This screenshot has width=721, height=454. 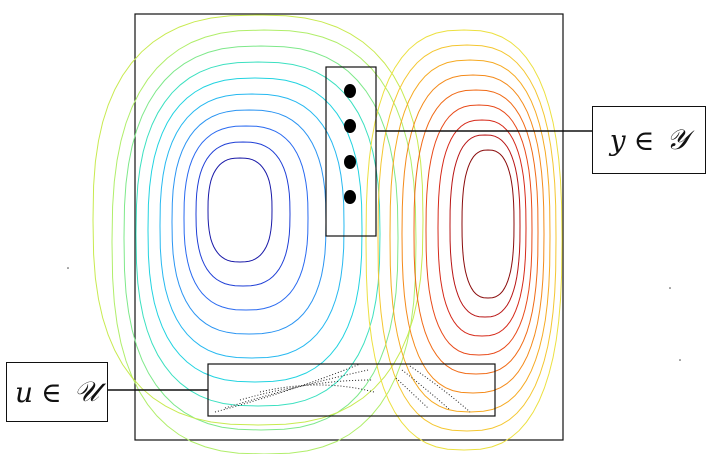 What do you see at coordinates (677, 139) in the screenshot?
I see `output-set: 𝒴` at bounding box center [677, 139].